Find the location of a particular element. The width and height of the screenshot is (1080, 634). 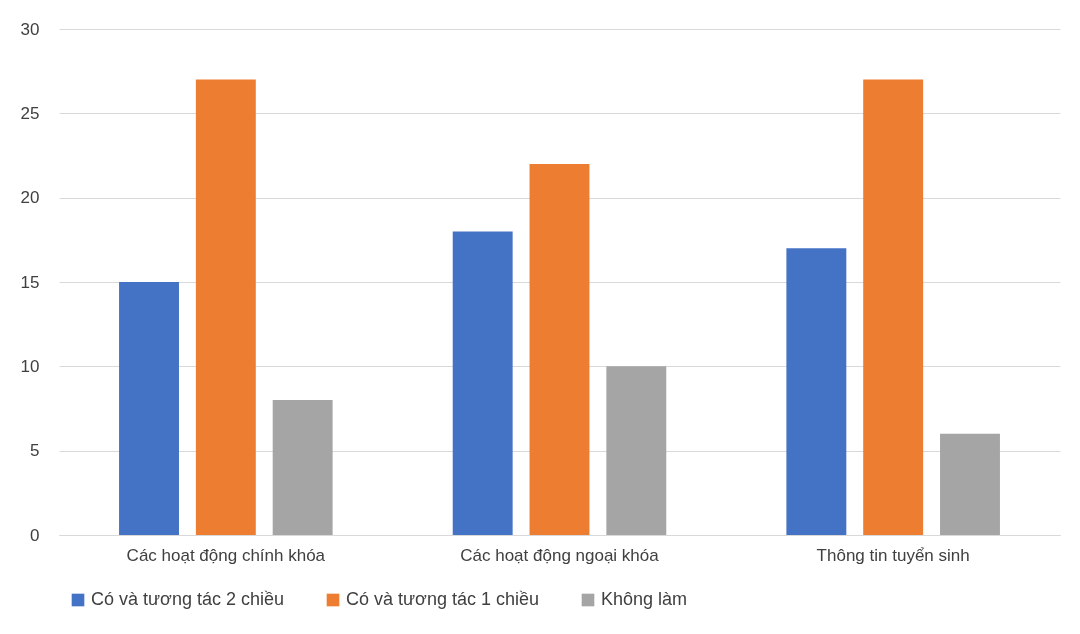

y-tick-label: 5 is located at coordinates (35, 451).